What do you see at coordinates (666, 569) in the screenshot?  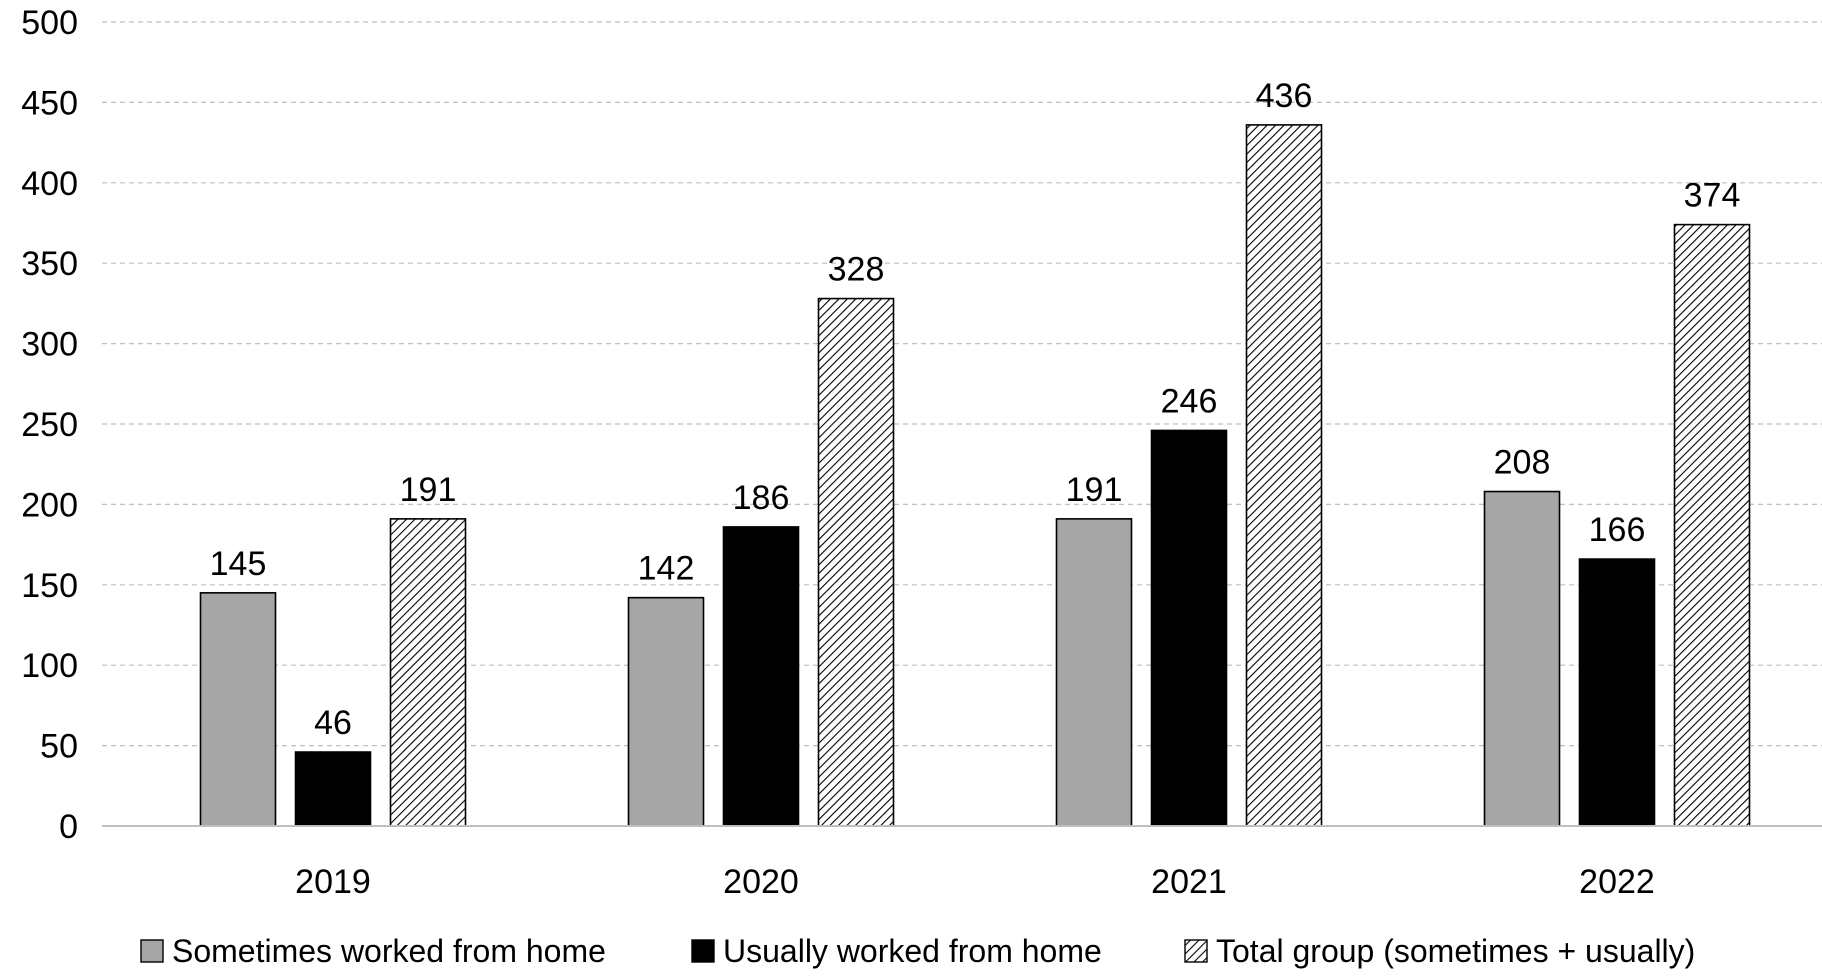 I see `data-label: 142` at bounding box center [666, 569].